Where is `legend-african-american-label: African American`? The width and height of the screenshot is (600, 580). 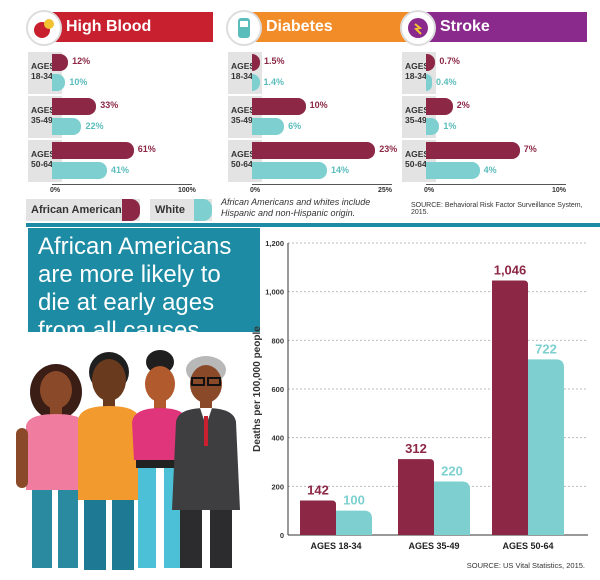 legend-african-american-label: African American is located at coordinates (76, 210).